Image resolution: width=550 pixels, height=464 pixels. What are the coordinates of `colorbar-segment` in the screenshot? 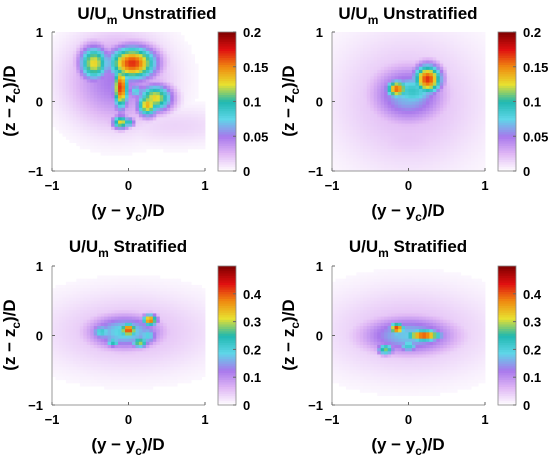 It's located at (227, 133).